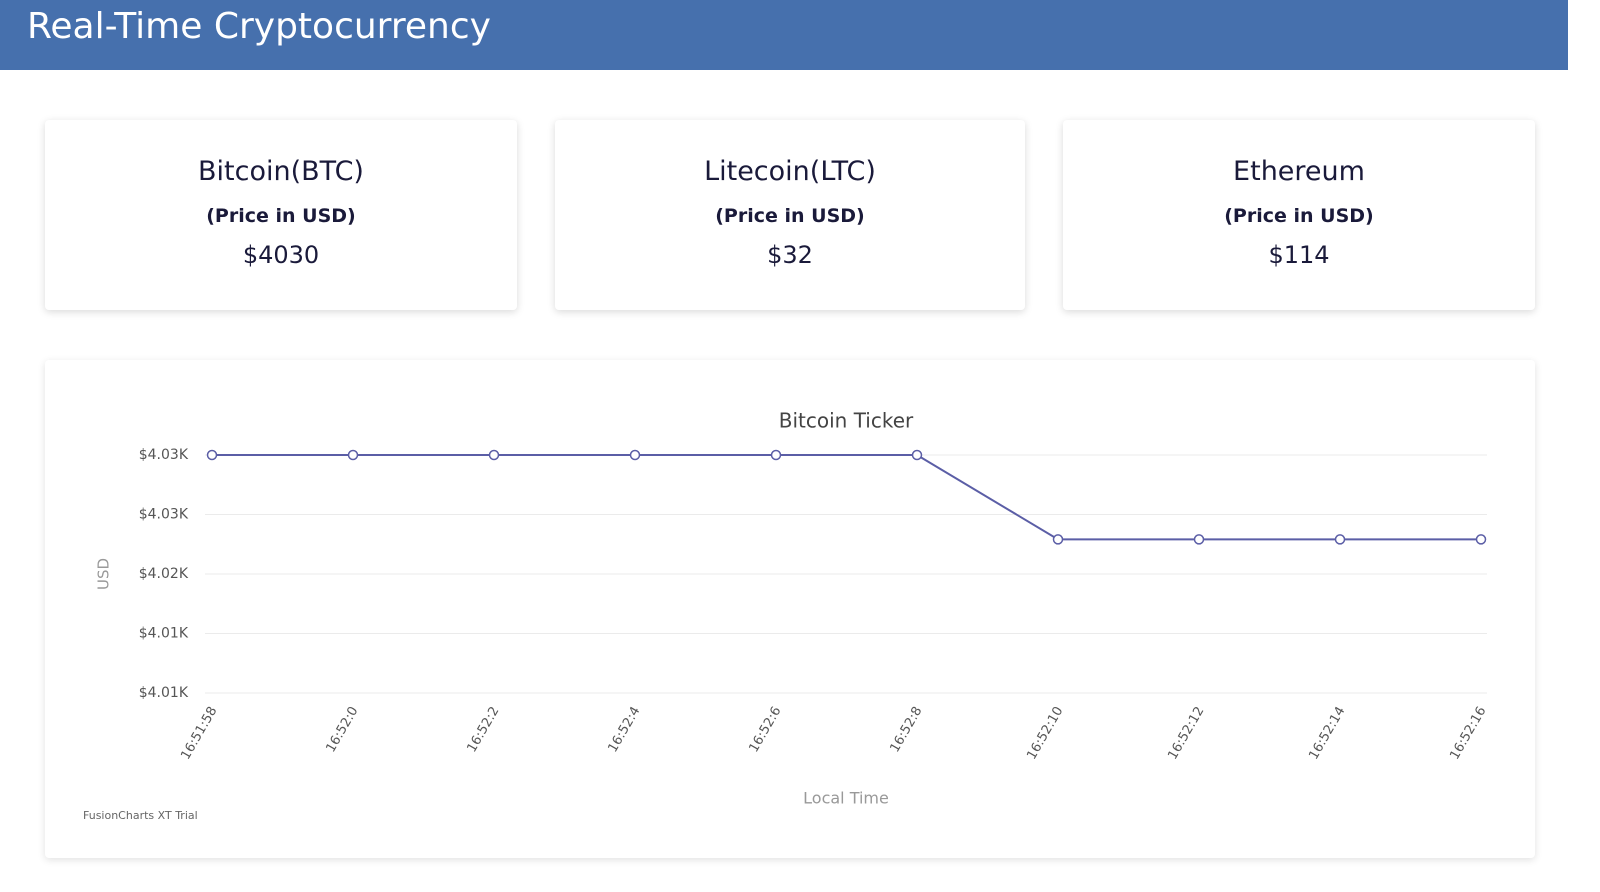 The width and height of the screenshot is (1600, 892). Describe the element at coordinates (199, 733) in the screenshot. I see `x-tick-label: 16:51:58` at that location.